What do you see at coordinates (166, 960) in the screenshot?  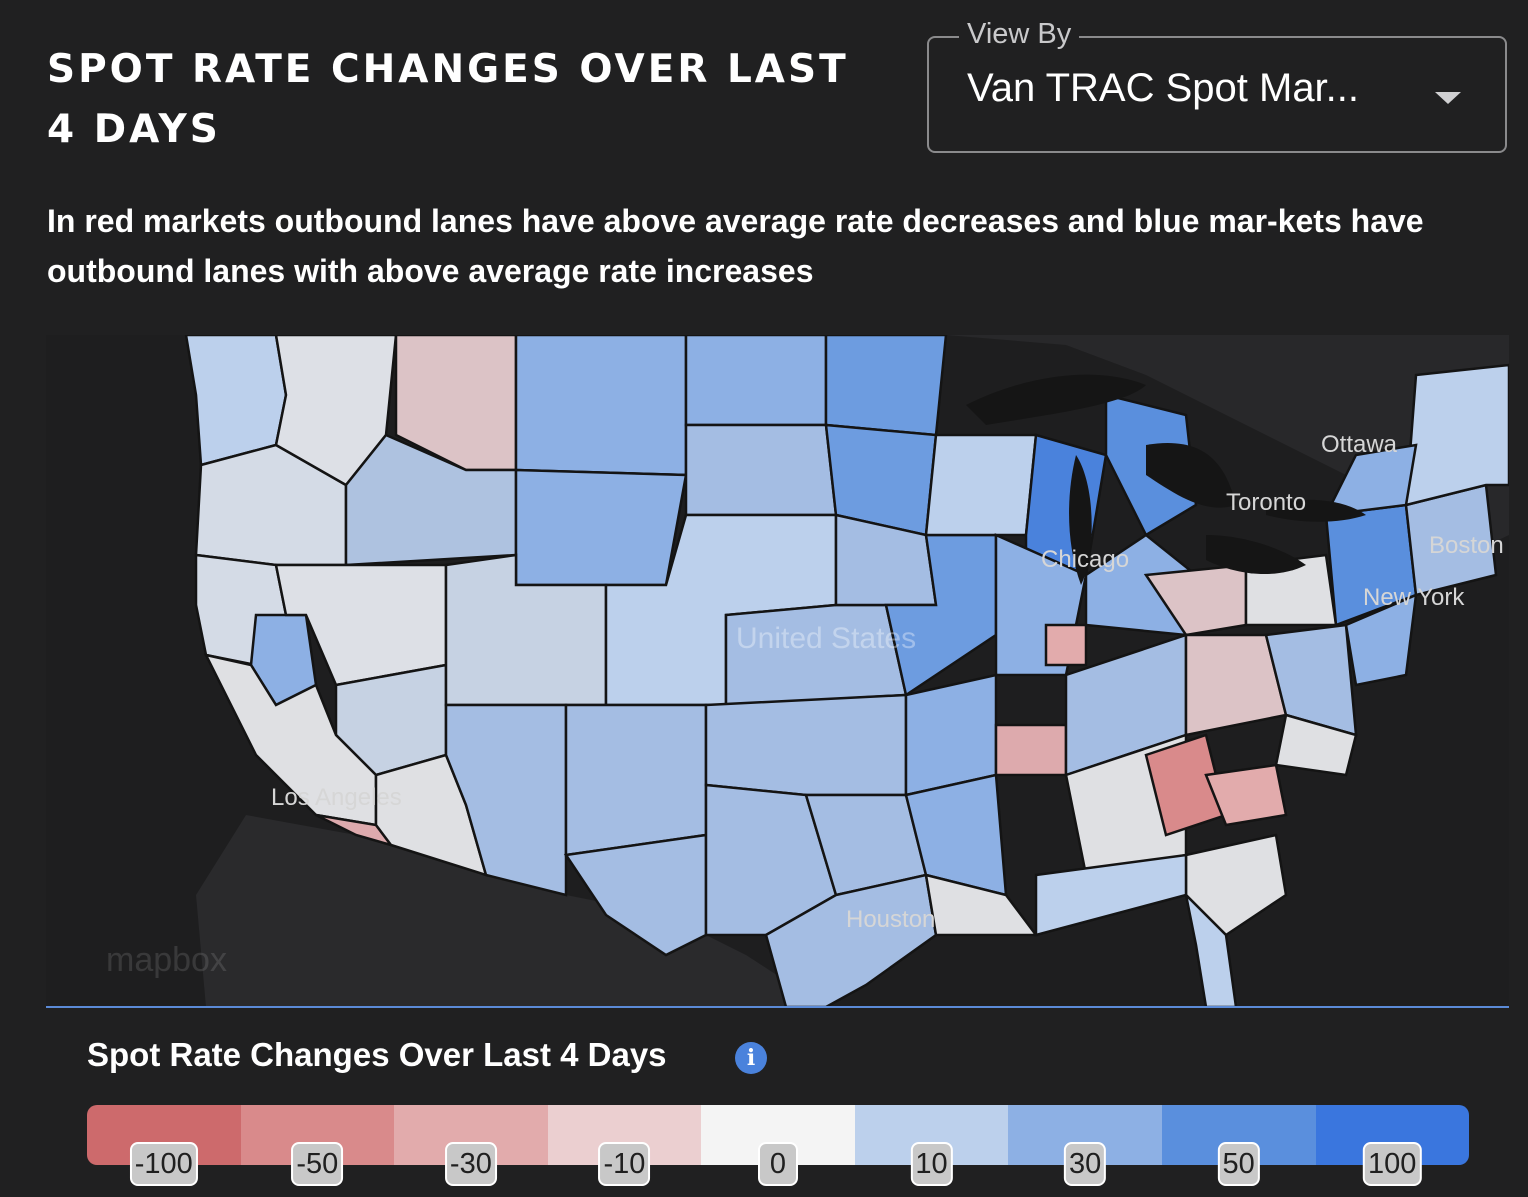 I see `mapbox-logo: mapbox` at bounding box center [166, 960].